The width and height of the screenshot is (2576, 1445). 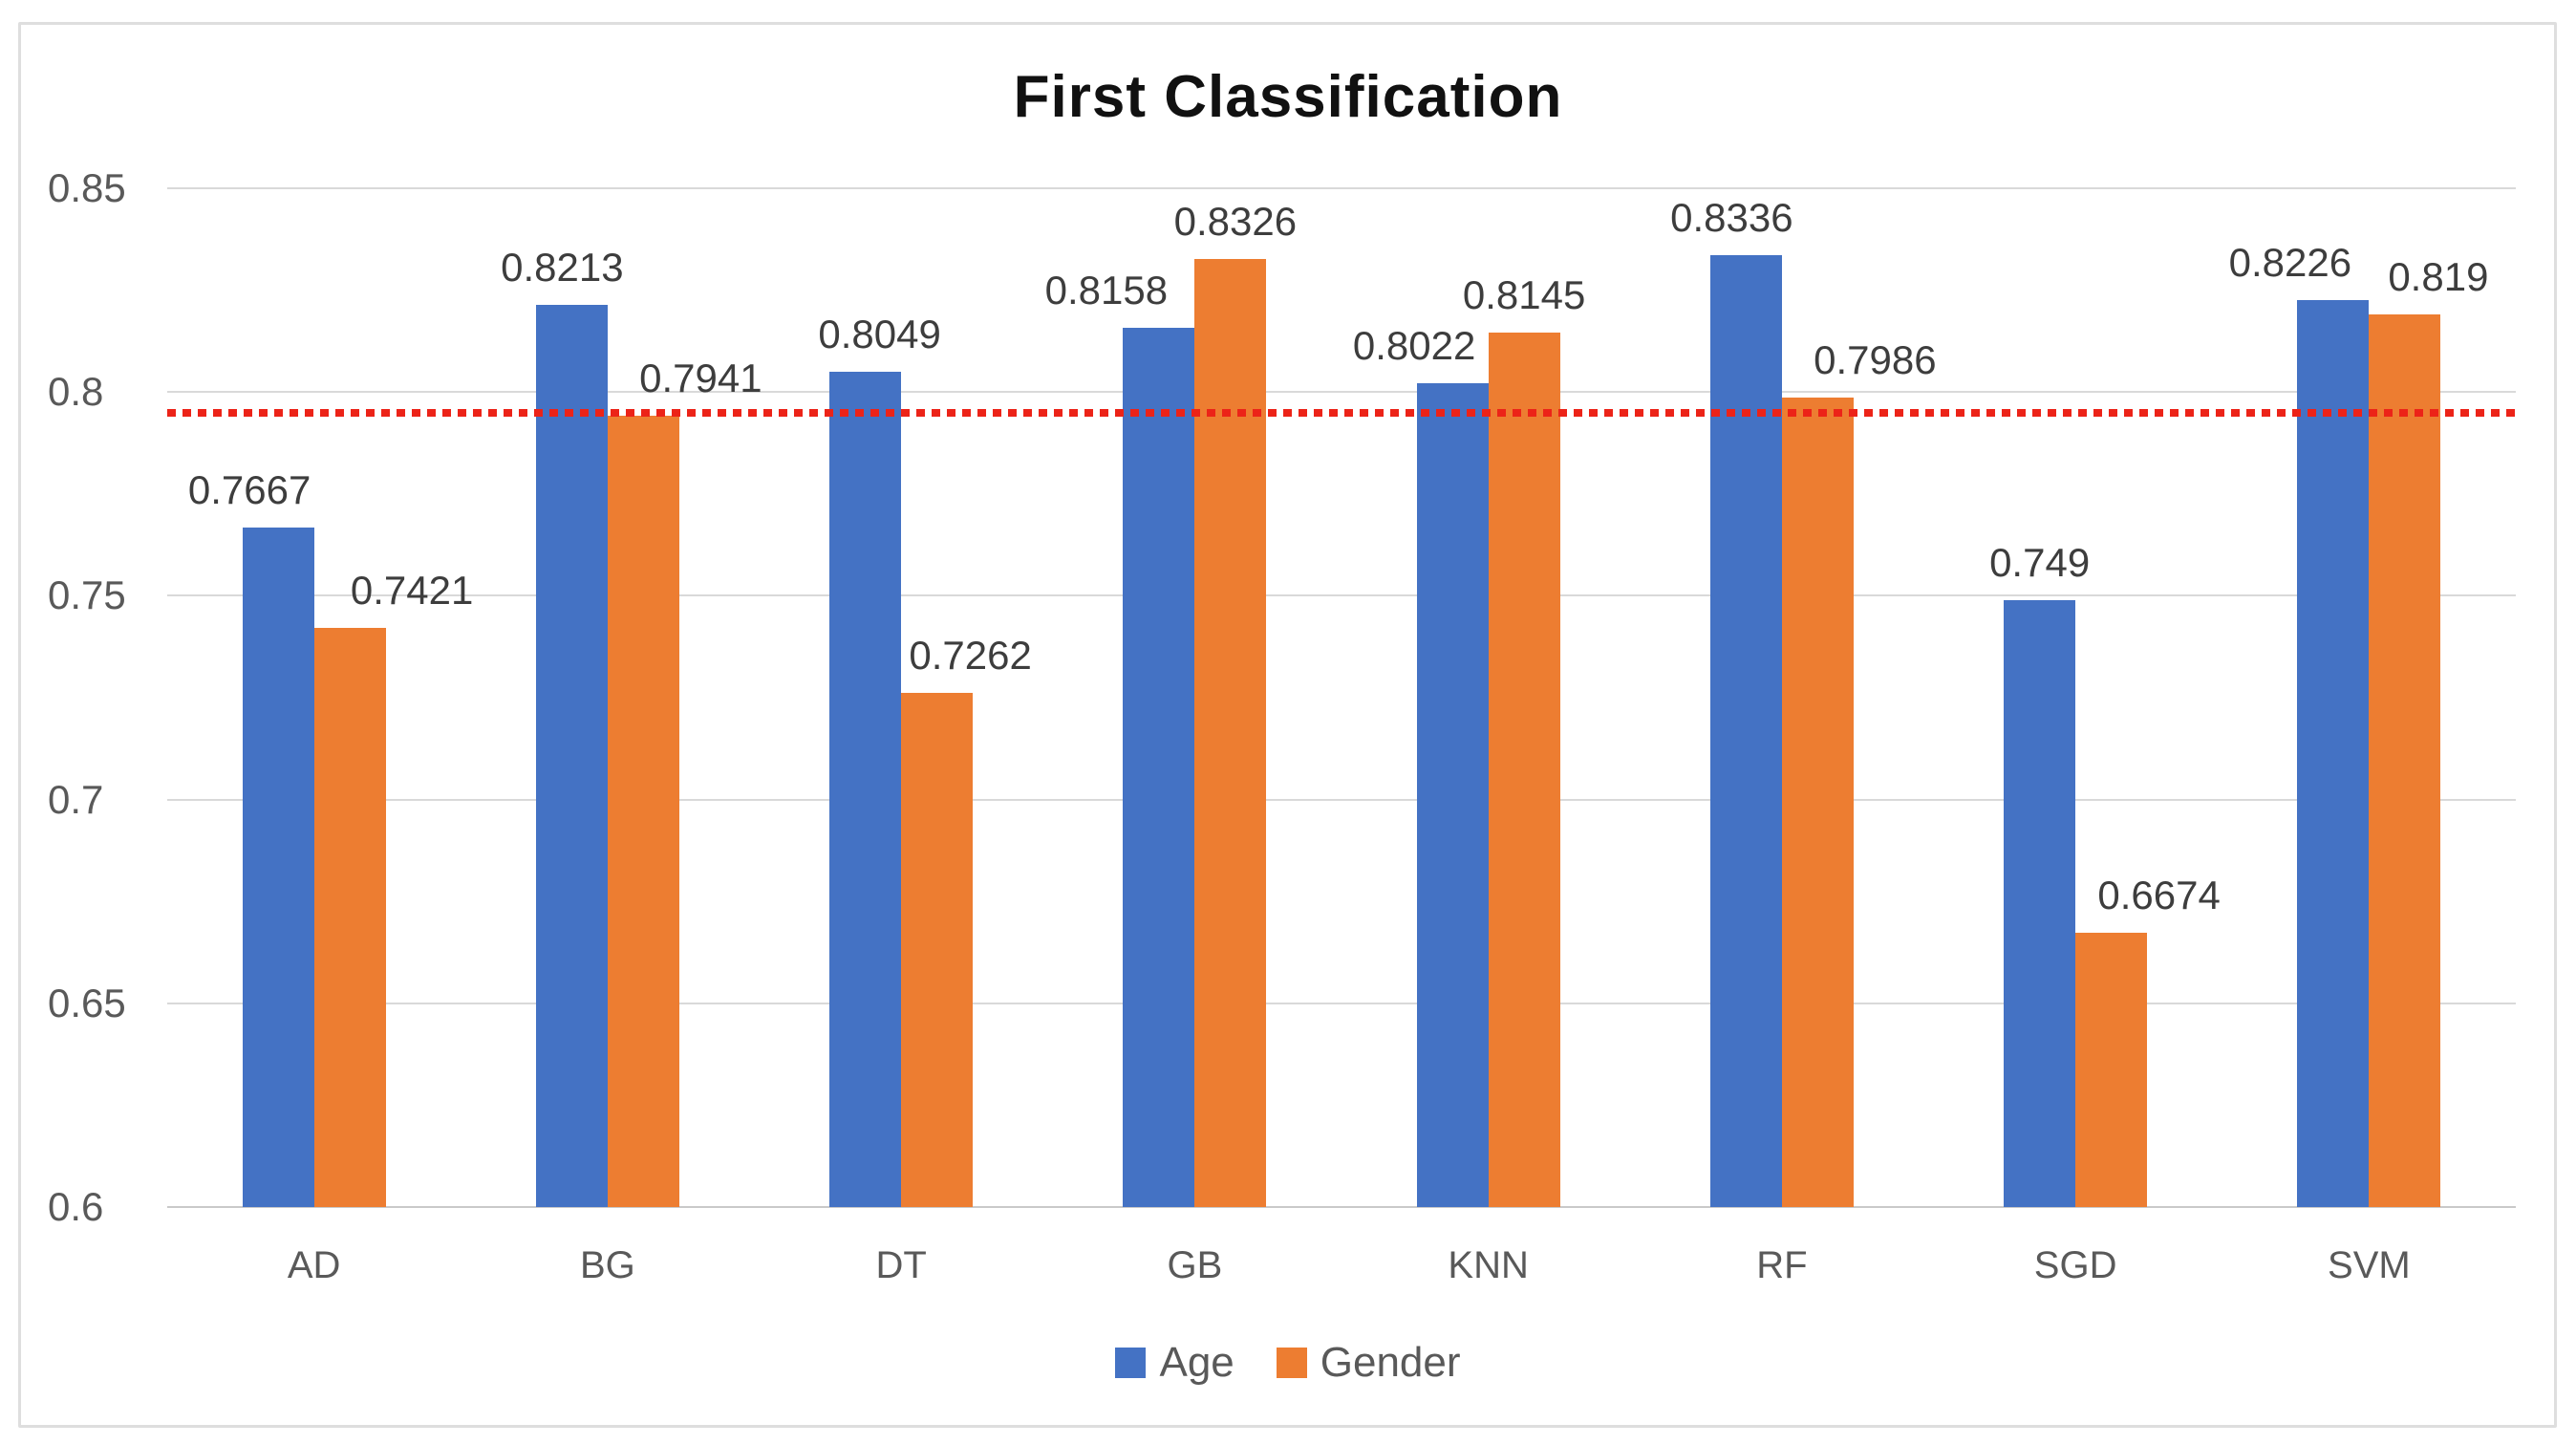 I want to click on threshold-line, so click(x=1341, y=413).